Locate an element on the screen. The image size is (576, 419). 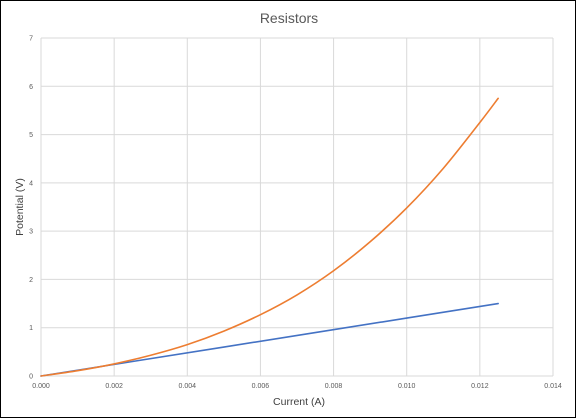
x-tick-label: 0.000 is located at coordinates (41, 386).